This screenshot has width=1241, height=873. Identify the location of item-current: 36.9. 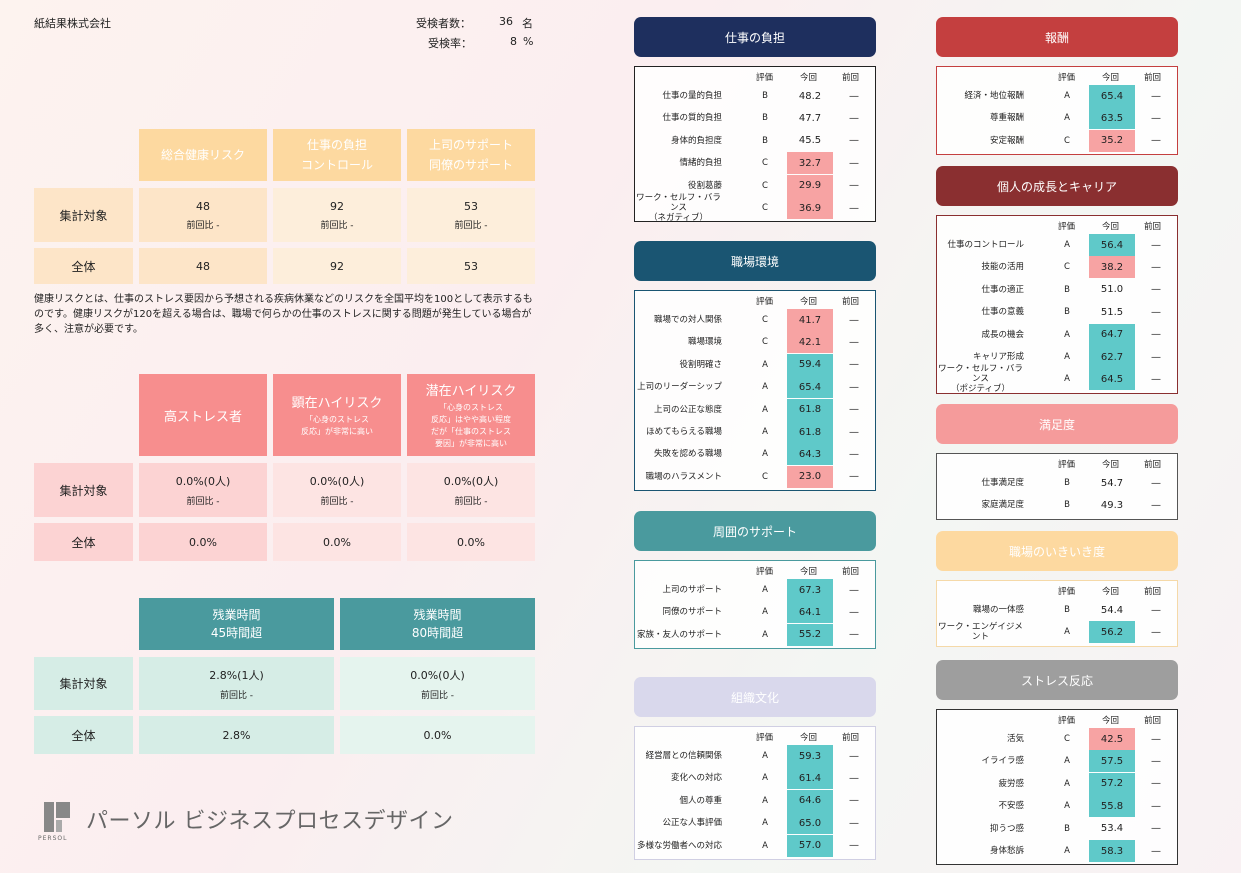
(810, 208).